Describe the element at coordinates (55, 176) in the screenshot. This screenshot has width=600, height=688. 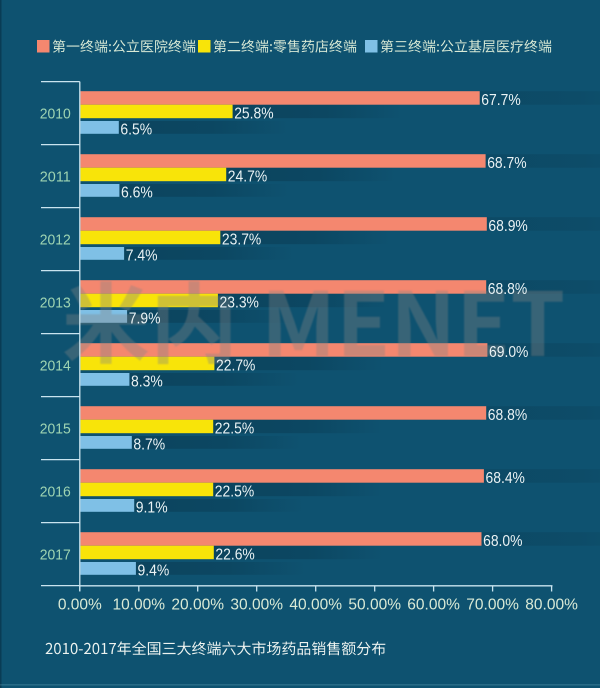
I see `svg-text: 2011` at that location.